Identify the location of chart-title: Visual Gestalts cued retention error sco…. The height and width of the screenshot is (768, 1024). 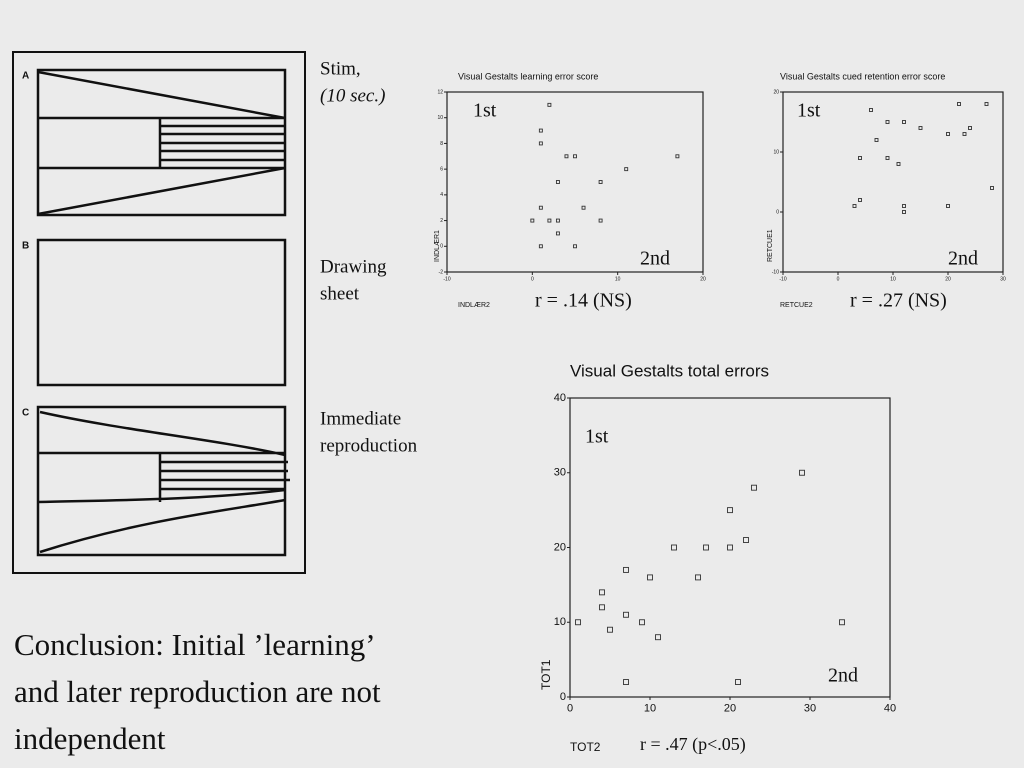
(862, 76).